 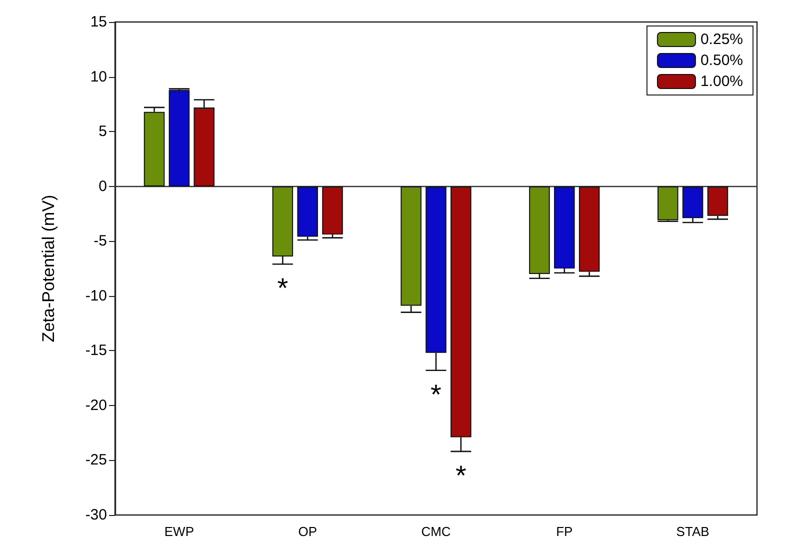 What do you see at coordinates (102, 186) in the screenshot?
I see `y-tick-label: 0` at bounding box center [102, 186].